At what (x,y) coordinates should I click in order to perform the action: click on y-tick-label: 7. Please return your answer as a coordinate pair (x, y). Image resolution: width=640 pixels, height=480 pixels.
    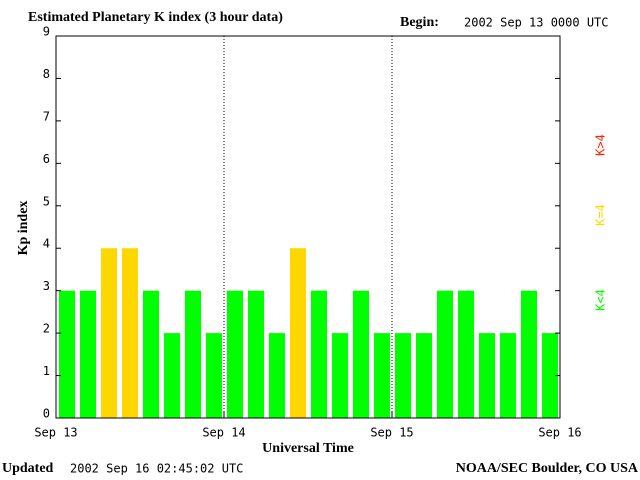
    Looking at the image, I should click on (46, 116).